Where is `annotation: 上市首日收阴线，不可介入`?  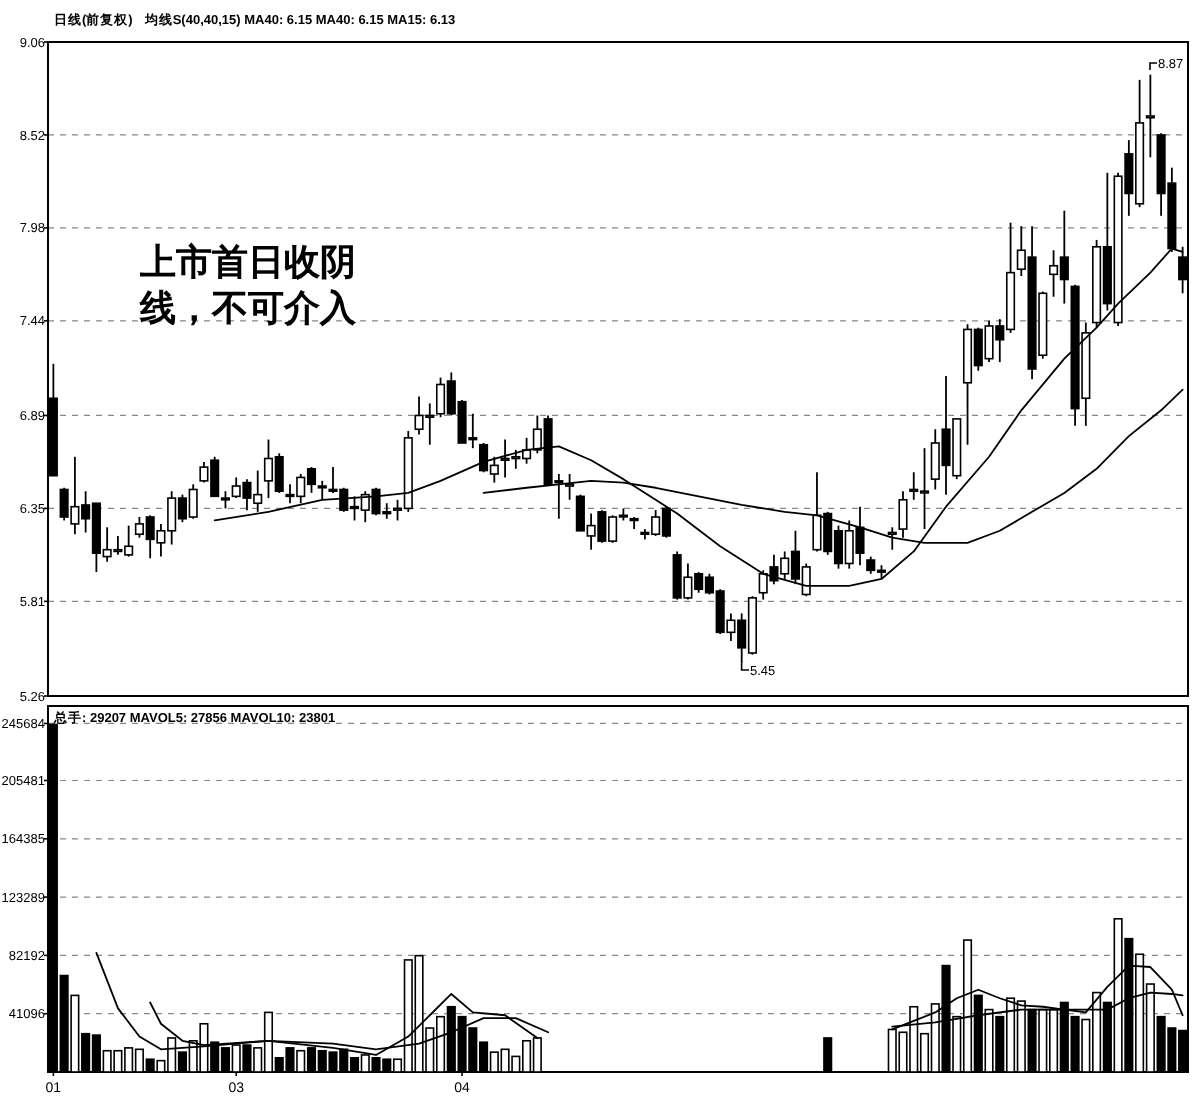 annotation: 上市首日收阴线，不可介入 is located at coordinates (248, 285).